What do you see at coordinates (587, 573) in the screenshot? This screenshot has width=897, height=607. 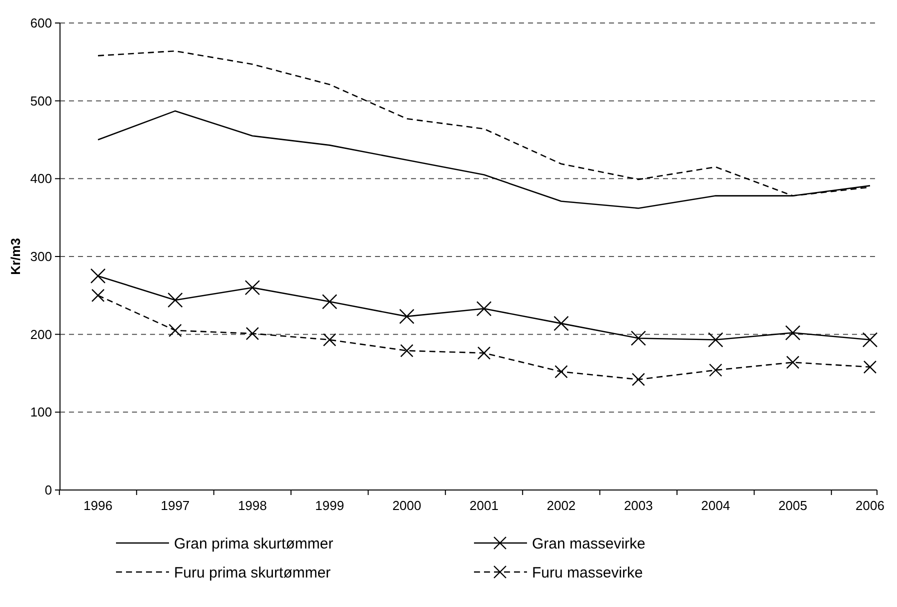 I see `legend-label: Furu massevirke` at bounding box center [587, 573].